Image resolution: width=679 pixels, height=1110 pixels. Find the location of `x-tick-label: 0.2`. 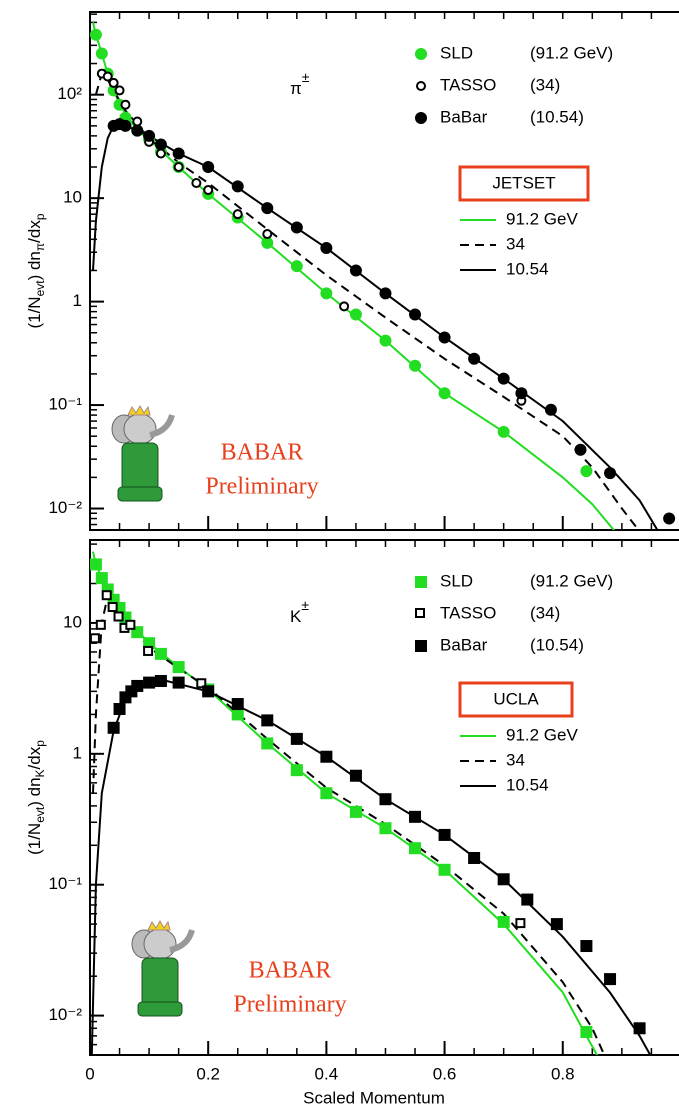

x-tick-label: 0.2 is located at coordinates (208, 1073).